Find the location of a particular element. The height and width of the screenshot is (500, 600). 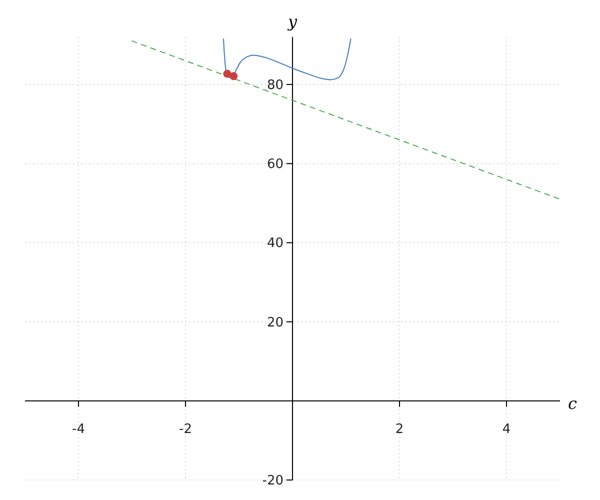

y-tick-label: 40 is located at coordinates (275, 244).